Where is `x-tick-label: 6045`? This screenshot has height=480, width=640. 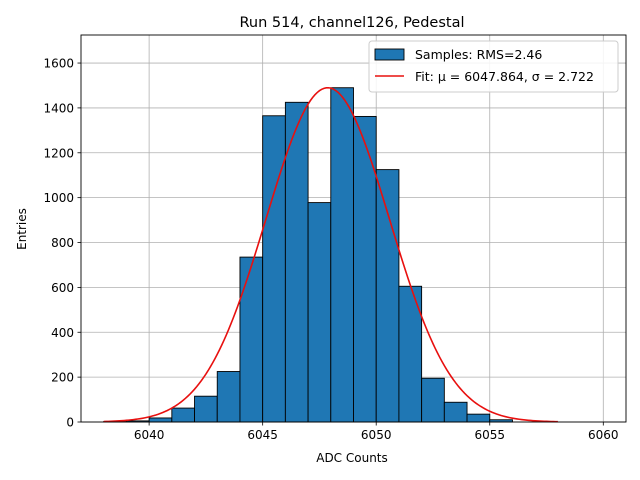 x-tick-label: 6045 is located at coordinates (262, 435).